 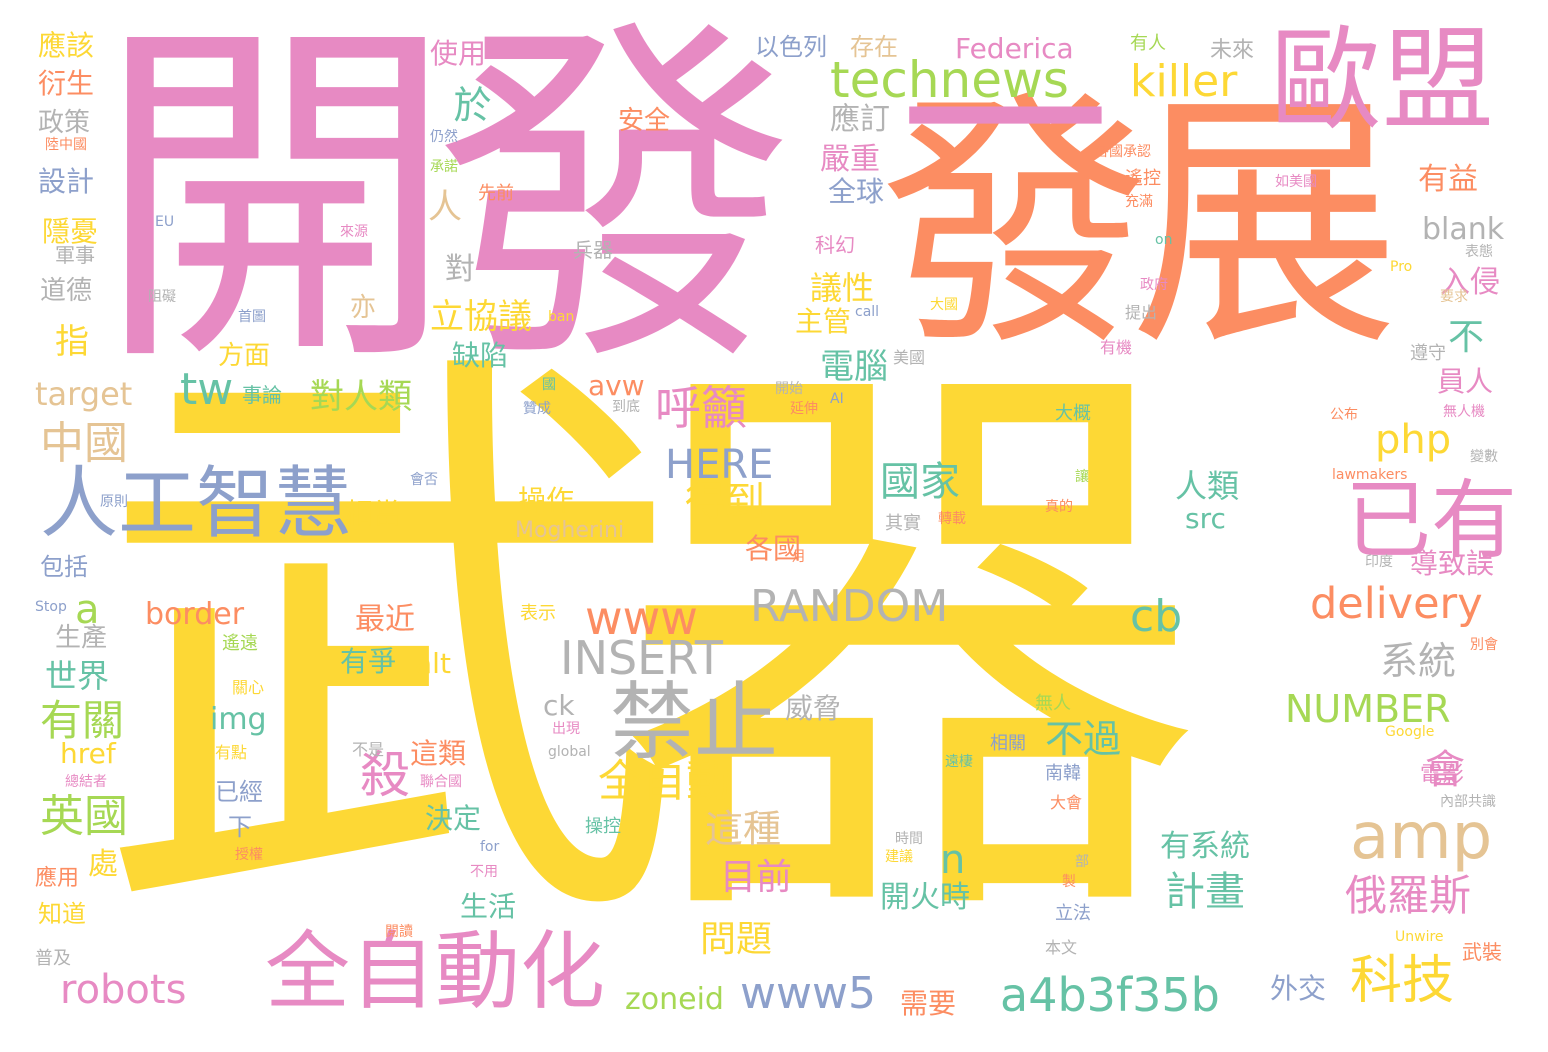 I want to click on word: php, so click(x=1413, y=440).